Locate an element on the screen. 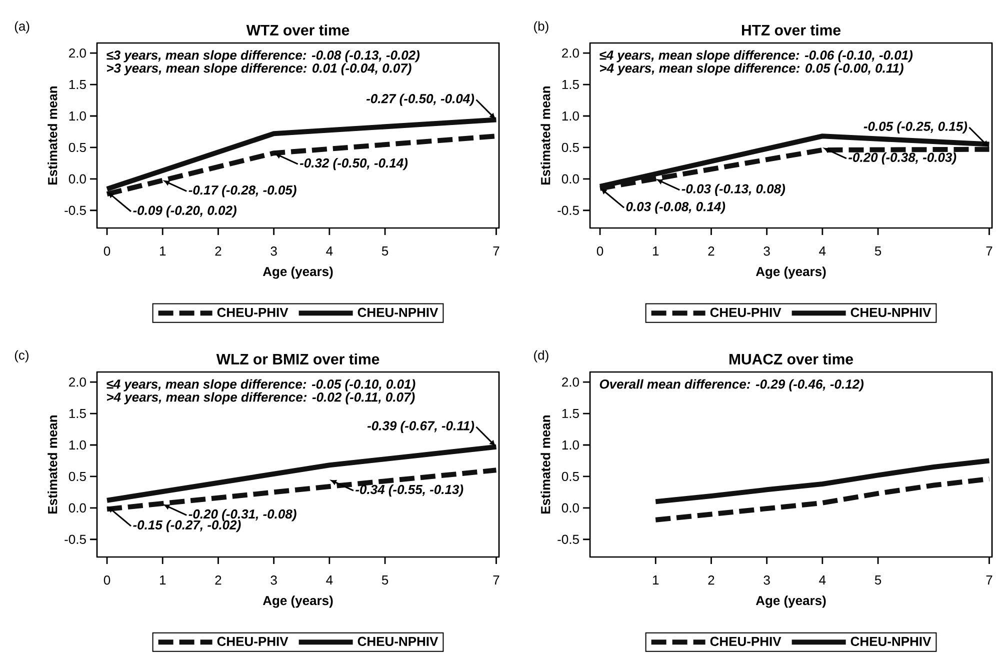  text: (b) is located at coordinates (541, 27).